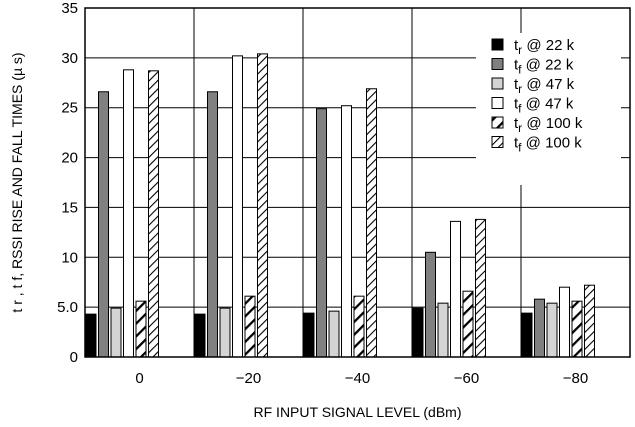 The height and width of the screenshot is (427, 635). I want to click on y-tick-label: 10, so click(69, 257).